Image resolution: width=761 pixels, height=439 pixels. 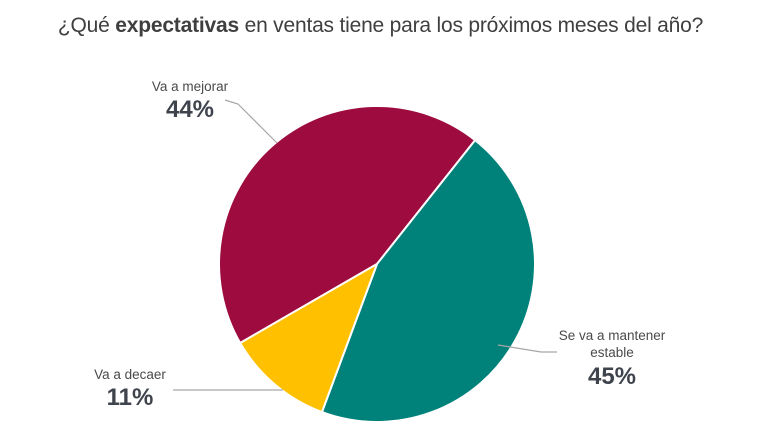 I want to click on callout-decaer-label: Va a decaer, so click(x=130, y=374).